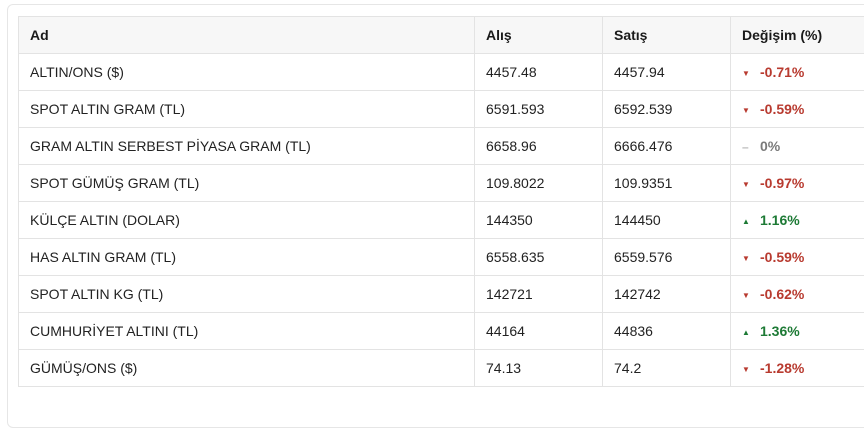  Describe the element at coordinates (666, 72) in the screenshot. I see `price-cell: 4457.94` at that location.